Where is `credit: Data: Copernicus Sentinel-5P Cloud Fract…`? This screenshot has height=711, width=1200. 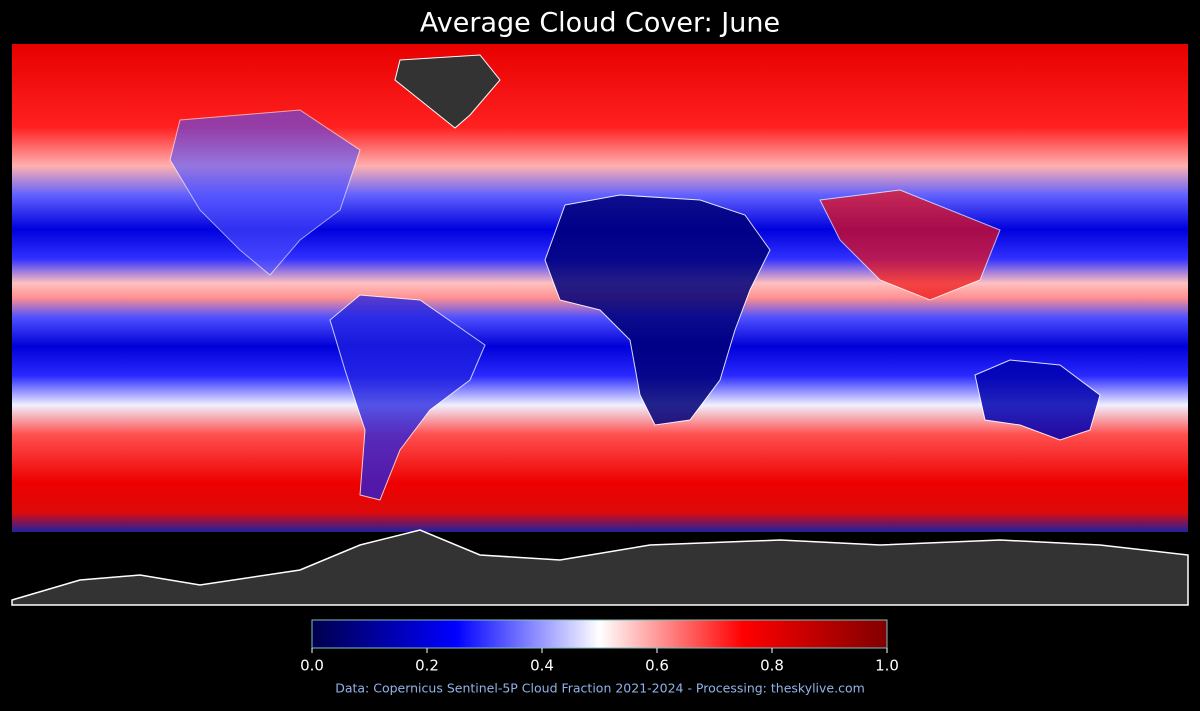
credit: Data: Copernicus Sentinel-5P Cloud Fract… is located at coordinates (600, 688).